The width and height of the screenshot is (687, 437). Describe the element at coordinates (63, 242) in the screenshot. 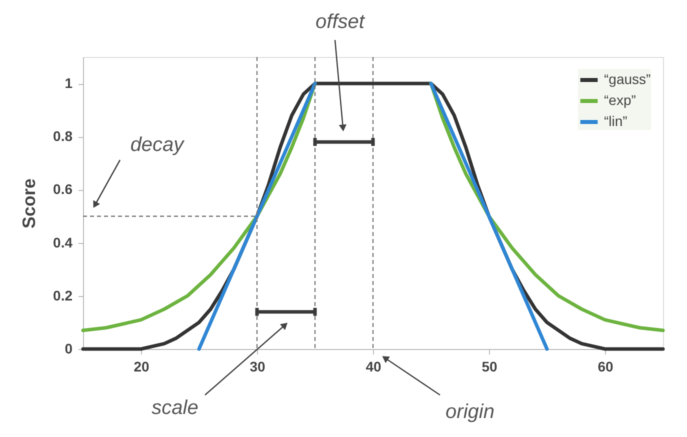

I see `y-tick-label: 0.4` at that location.